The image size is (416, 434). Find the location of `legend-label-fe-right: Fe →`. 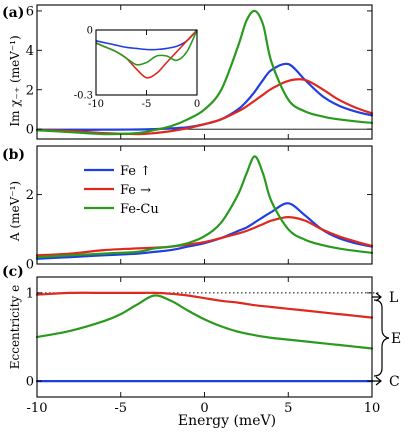

legend-label-fe-right: Fe → is located at coordinates (135, 190).